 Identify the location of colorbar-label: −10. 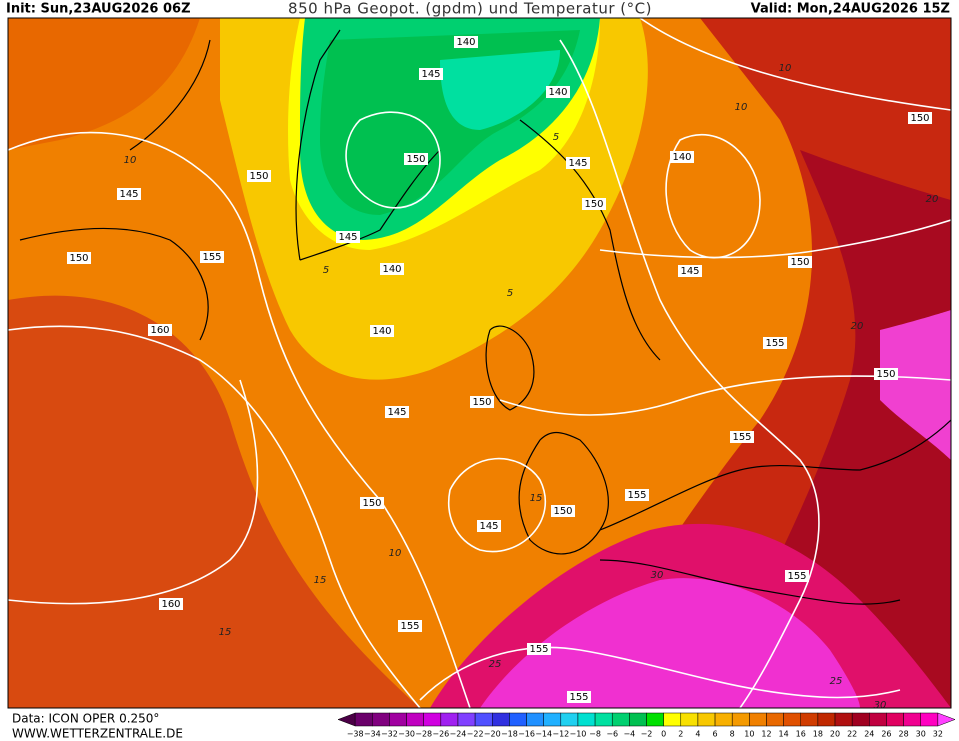
(577, 734).